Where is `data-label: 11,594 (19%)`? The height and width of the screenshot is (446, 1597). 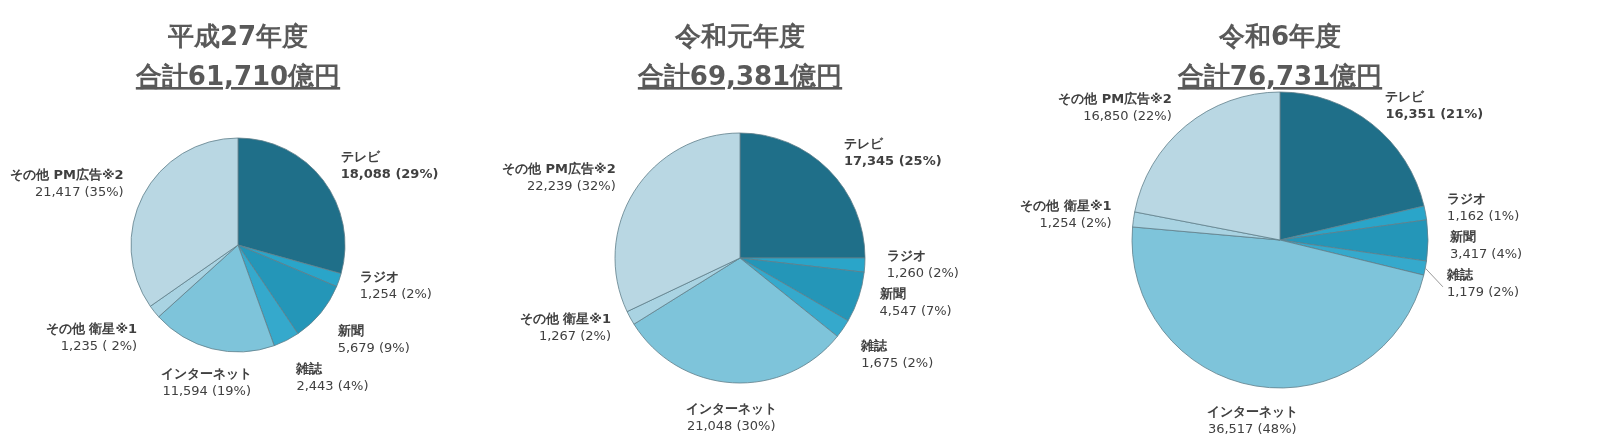
data-label: 11,594 (19%) is located at coordinates (207, 391).